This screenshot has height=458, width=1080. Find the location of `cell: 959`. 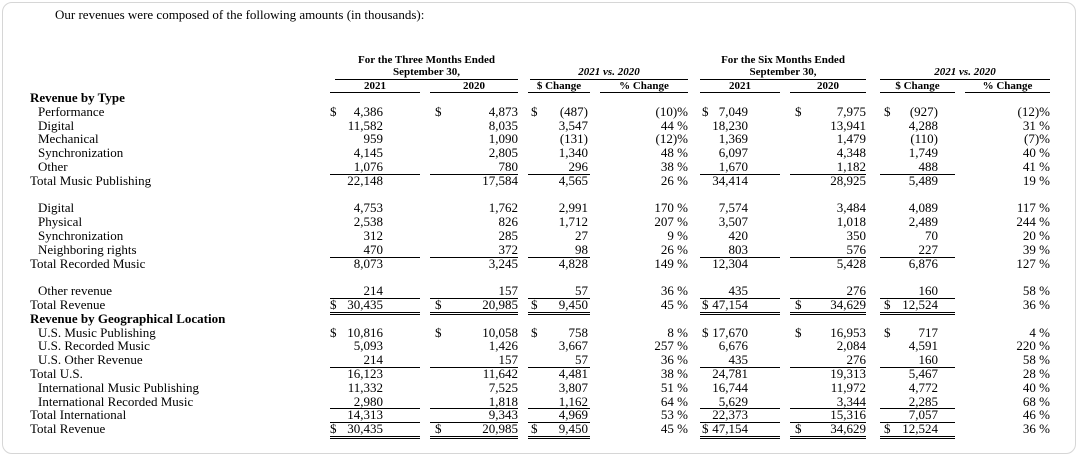

cell: 959 is located at coordinates (373, 139).